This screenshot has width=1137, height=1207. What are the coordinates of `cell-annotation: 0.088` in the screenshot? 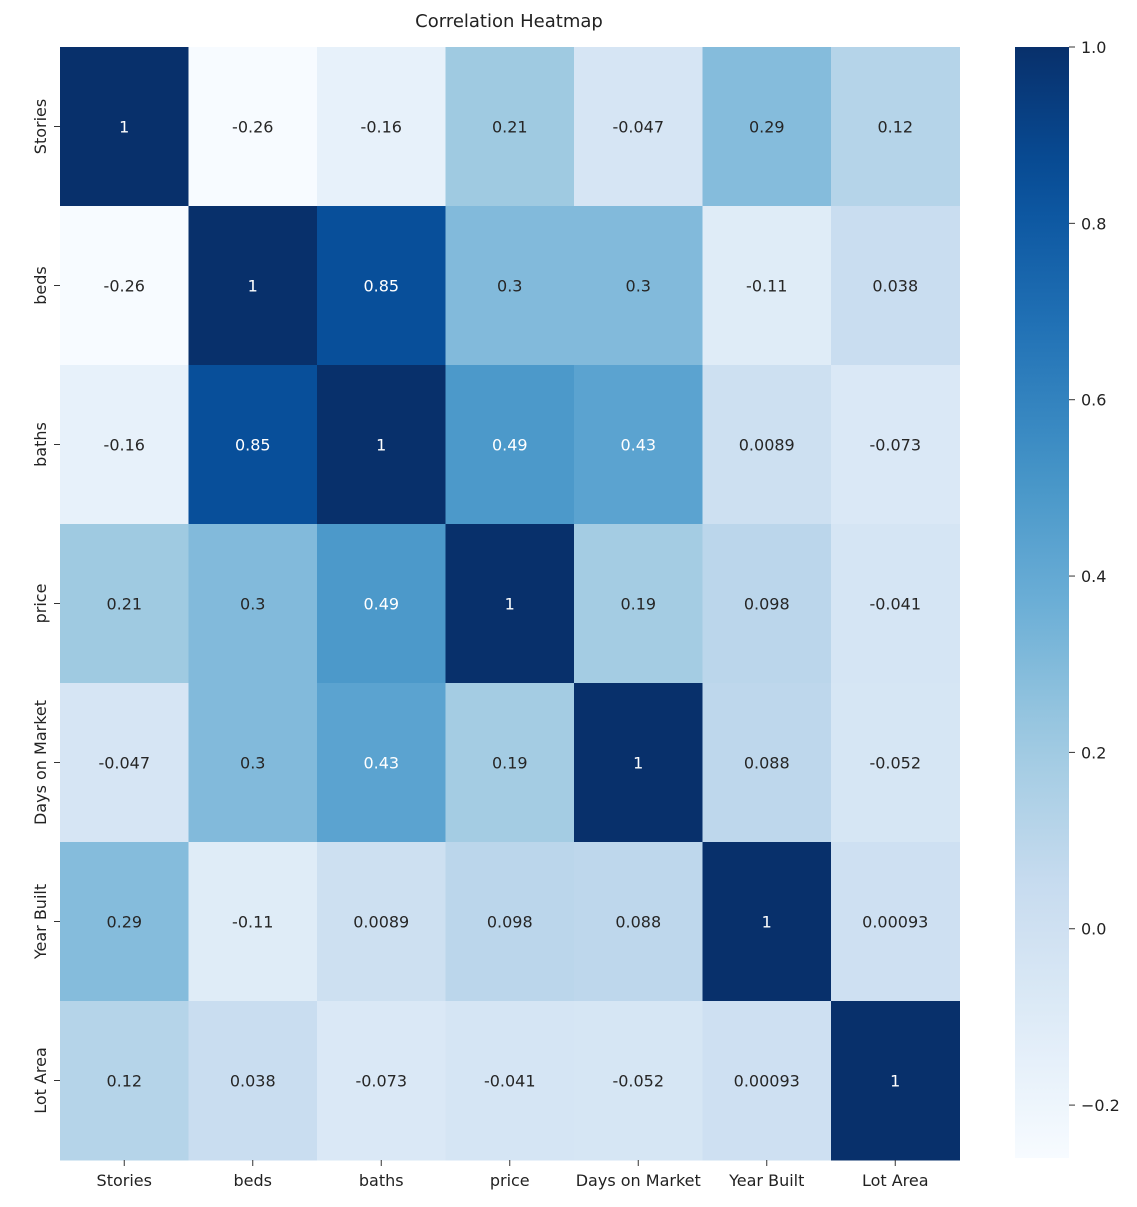 It's located at (767, 763).